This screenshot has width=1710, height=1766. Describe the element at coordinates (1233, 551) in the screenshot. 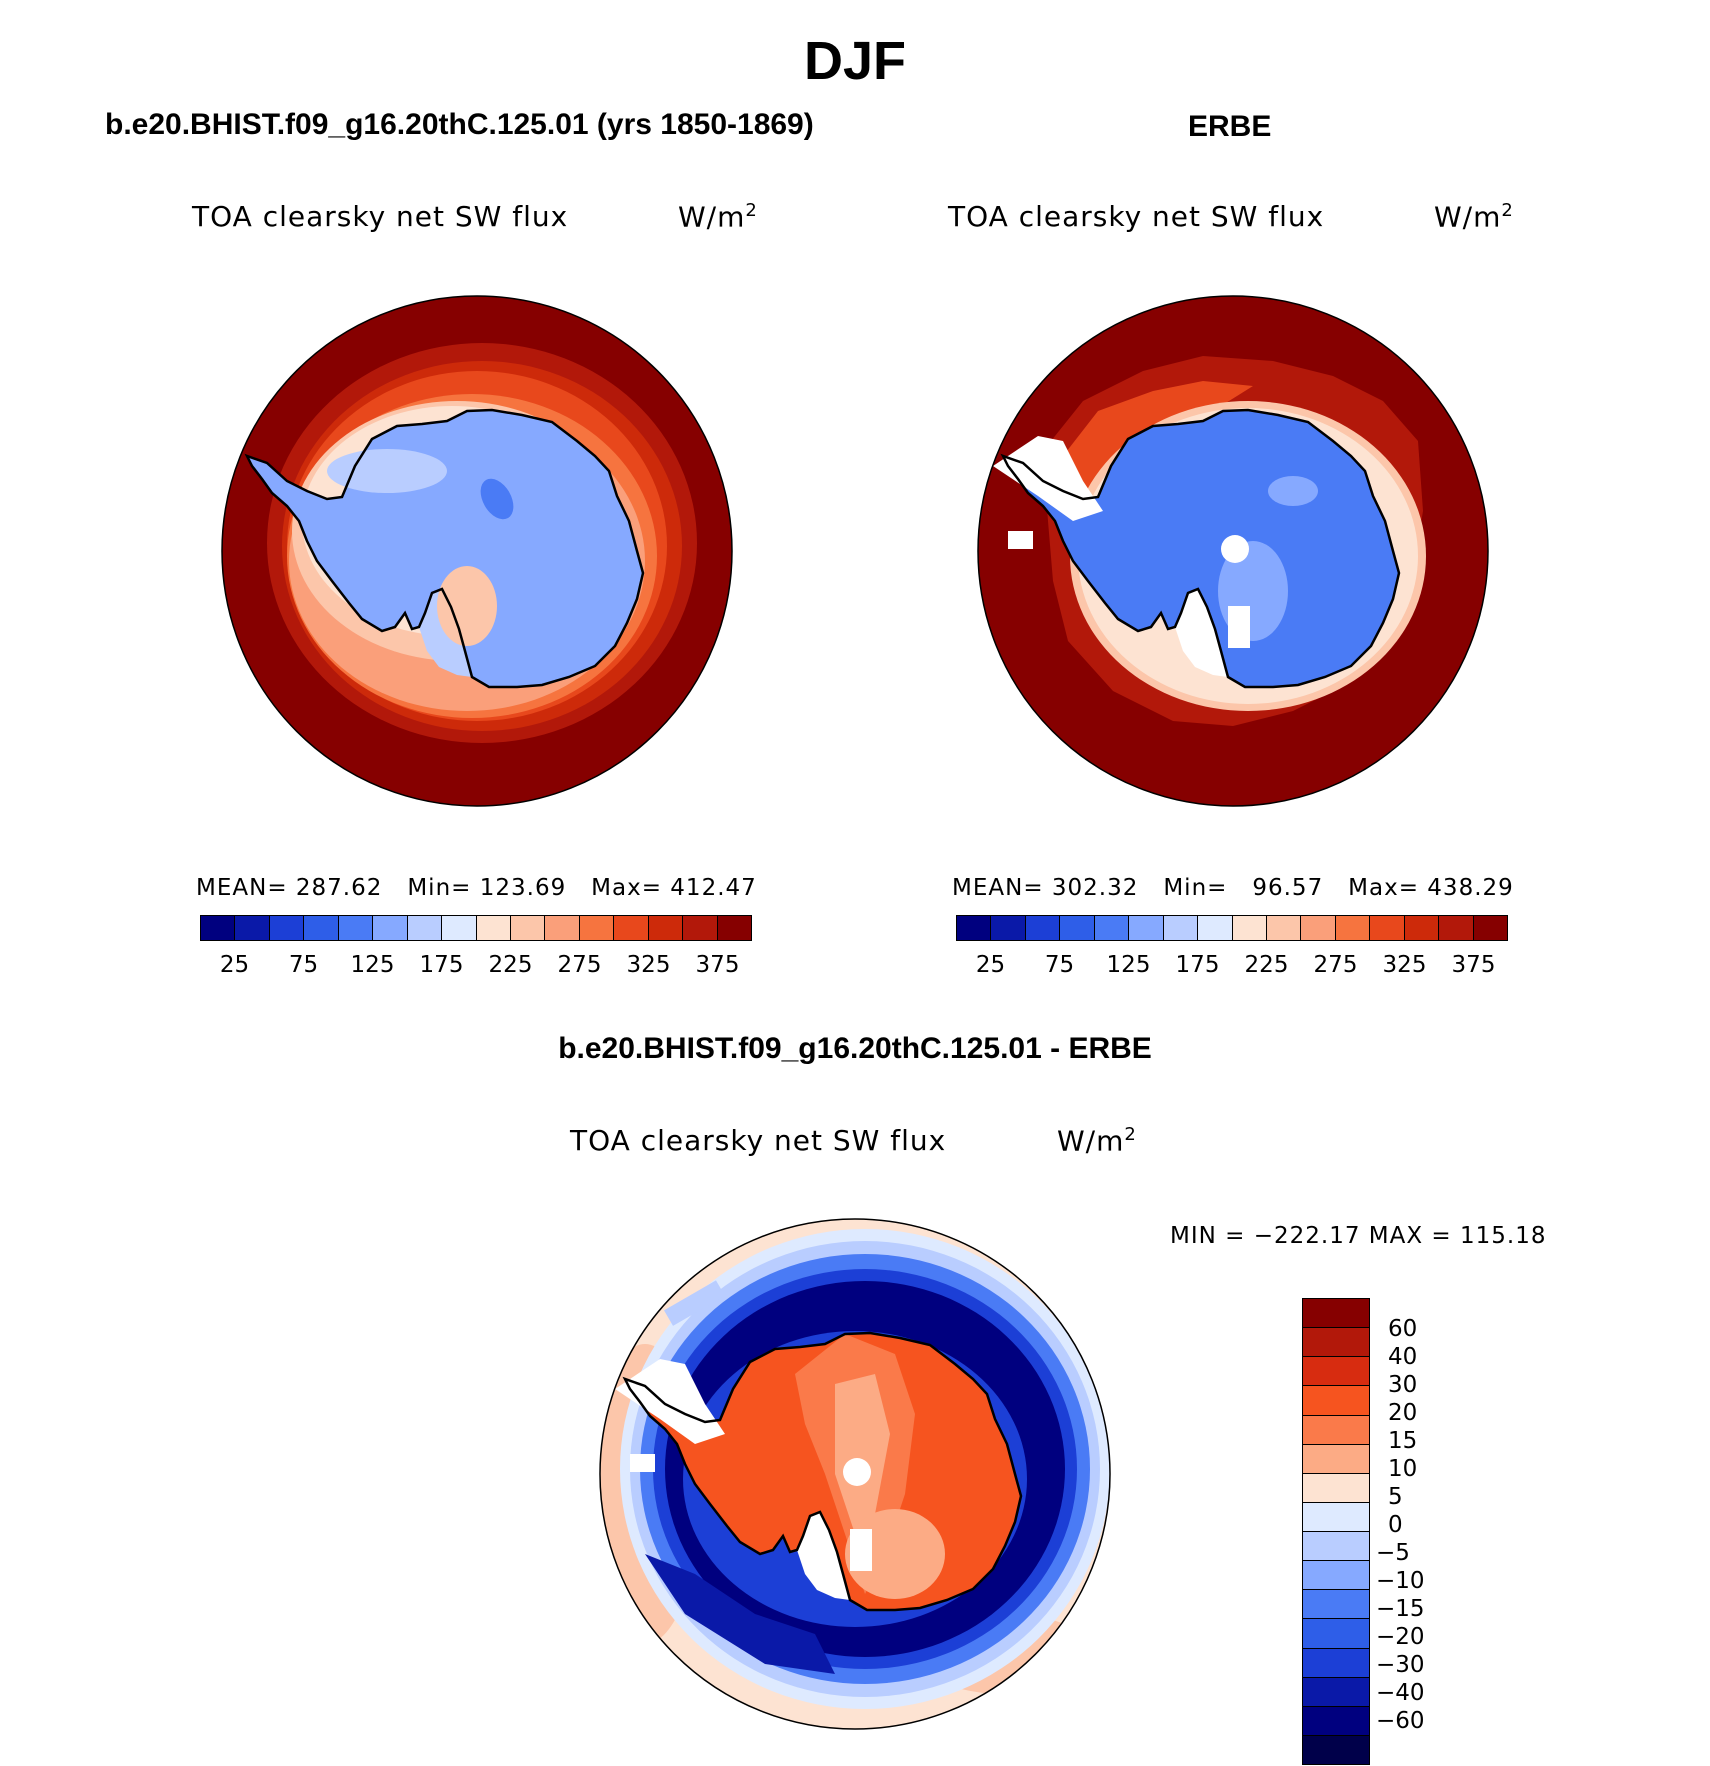

I see `obs-polar-map` at that location.